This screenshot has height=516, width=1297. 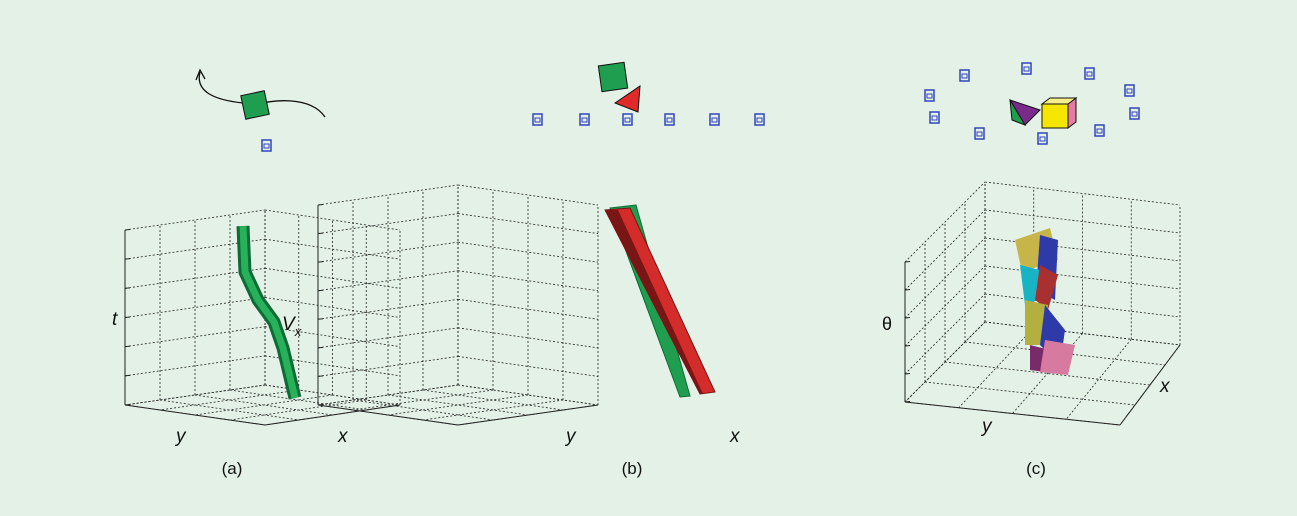 I want to click on scene-a, so click(x=260, y=234).